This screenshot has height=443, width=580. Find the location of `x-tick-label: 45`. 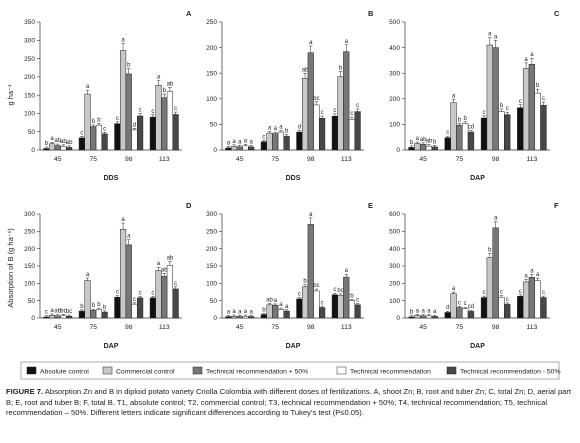

x-tick-label: 45 is located at coordinates (58, 159).